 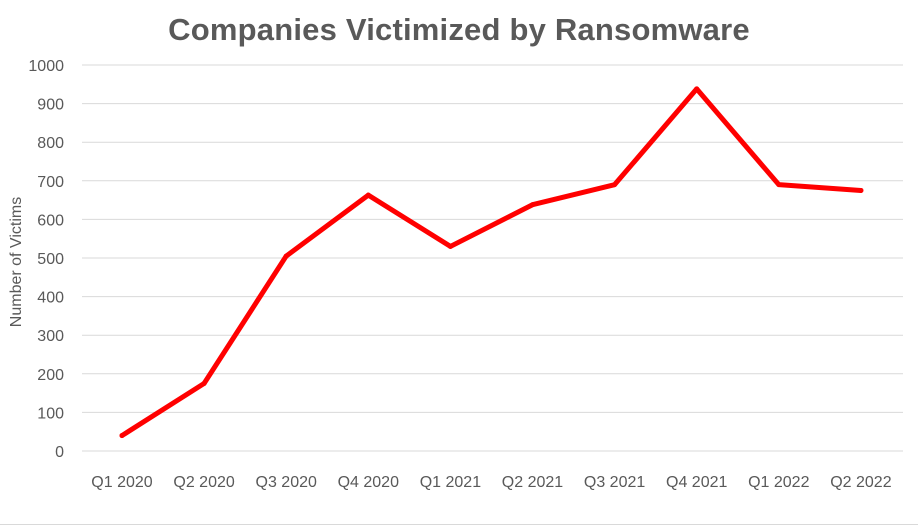 I want to click on y-tick-label: 400, so click(x=50, y=298).